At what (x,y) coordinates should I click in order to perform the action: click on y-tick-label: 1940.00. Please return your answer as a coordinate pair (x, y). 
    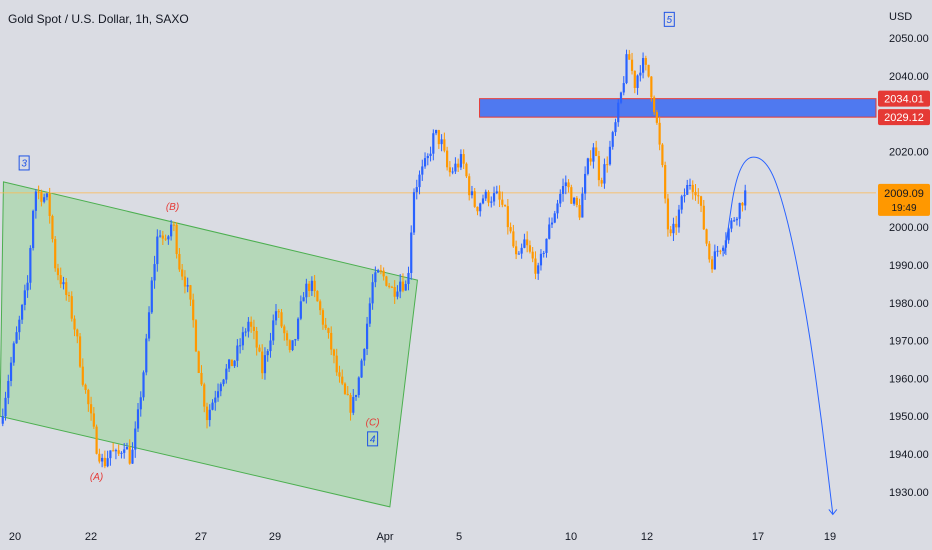
    Looking at the image, I should click on (909, 455).